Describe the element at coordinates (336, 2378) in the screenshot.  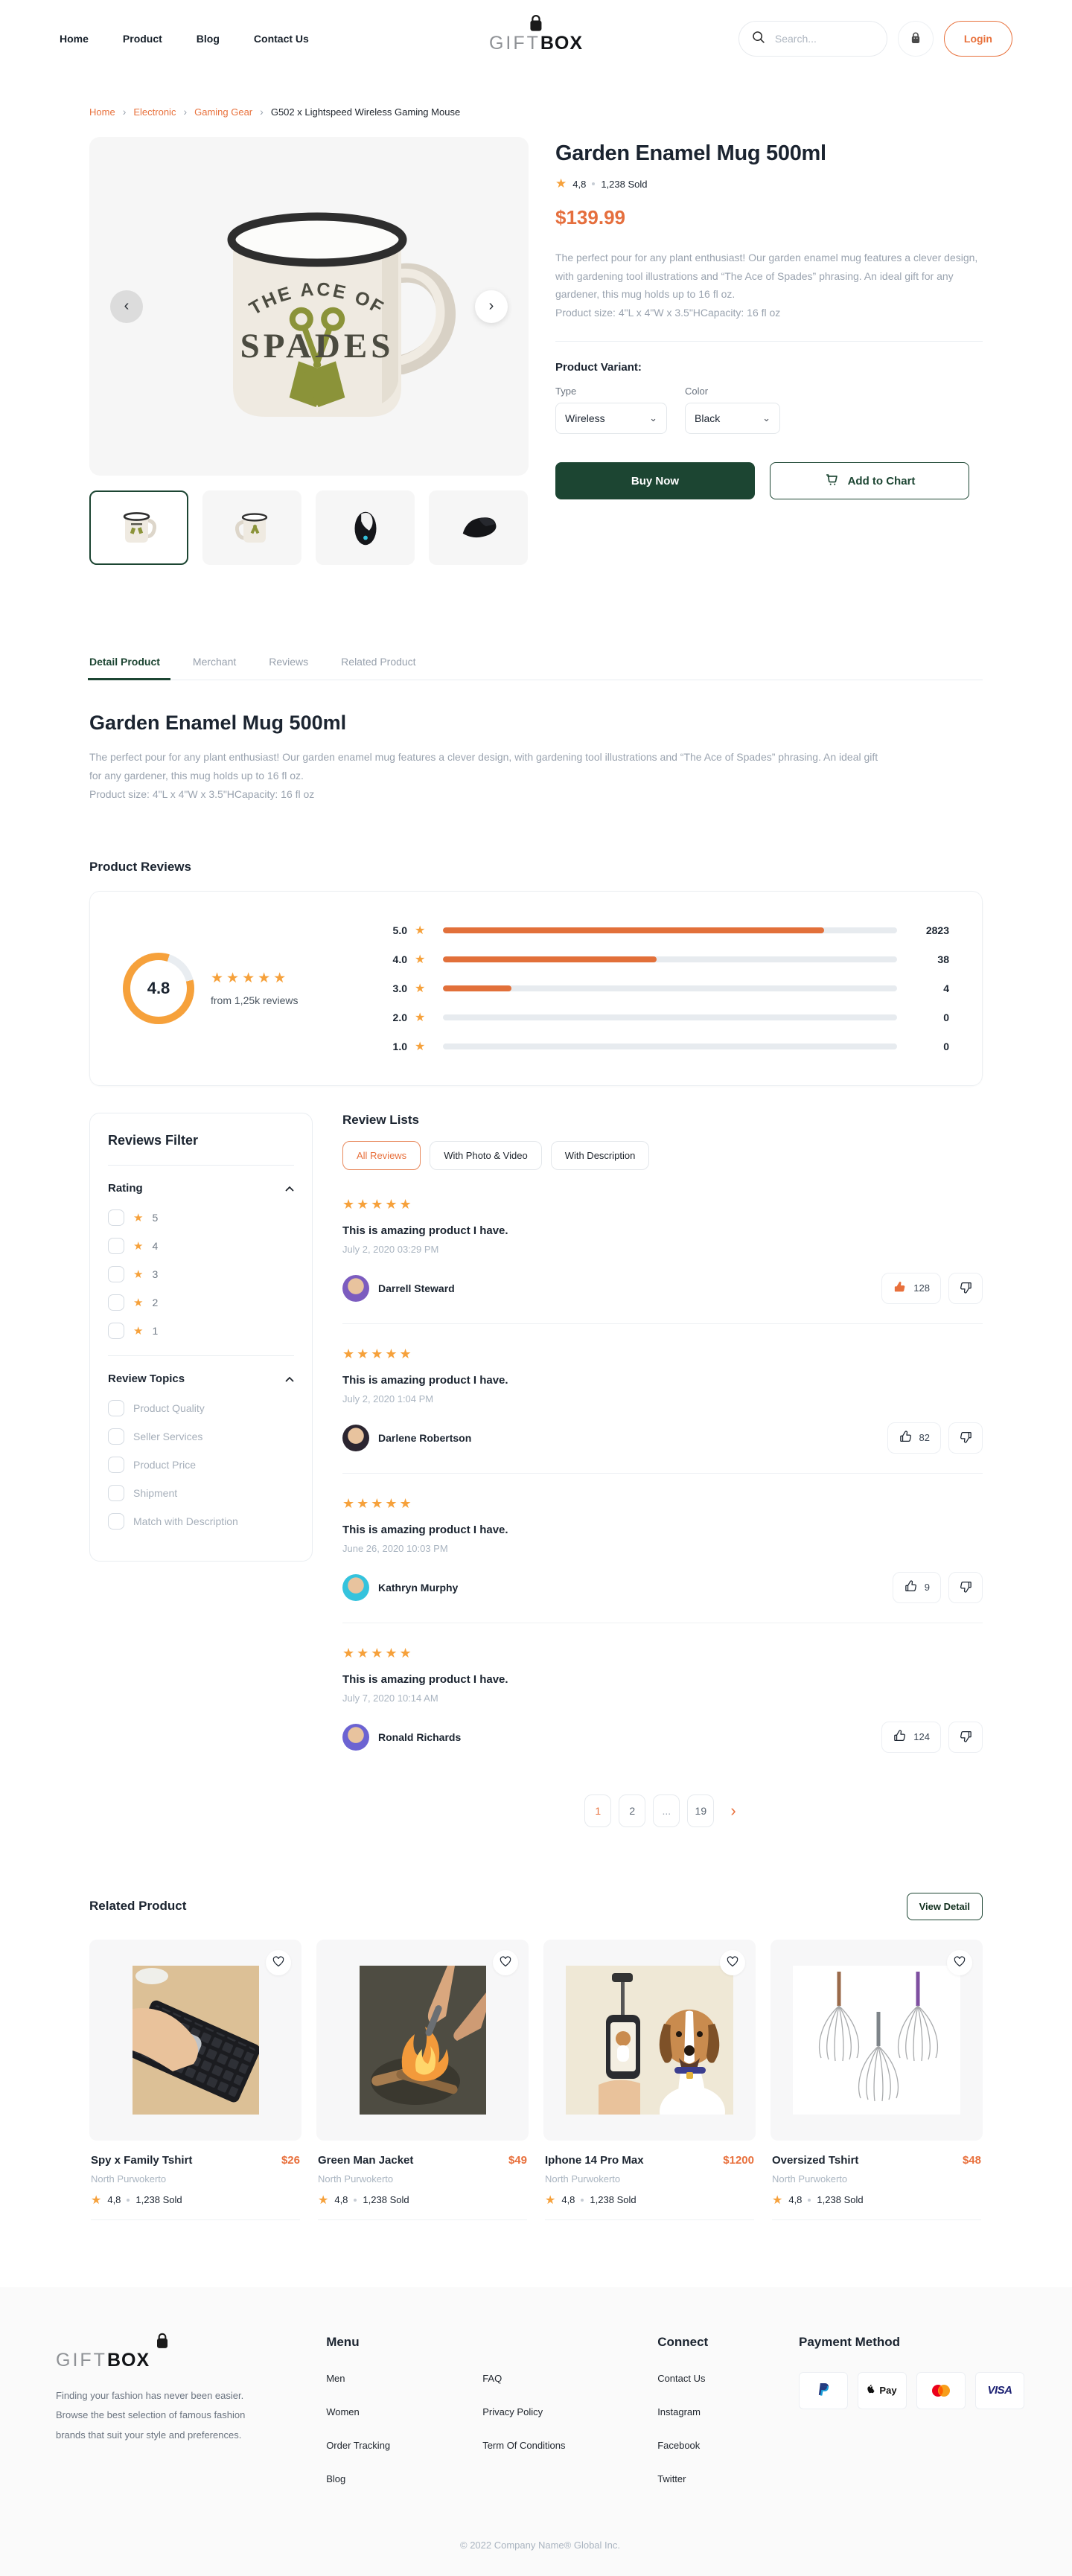
I see `footer-link-men: Men` at that location.